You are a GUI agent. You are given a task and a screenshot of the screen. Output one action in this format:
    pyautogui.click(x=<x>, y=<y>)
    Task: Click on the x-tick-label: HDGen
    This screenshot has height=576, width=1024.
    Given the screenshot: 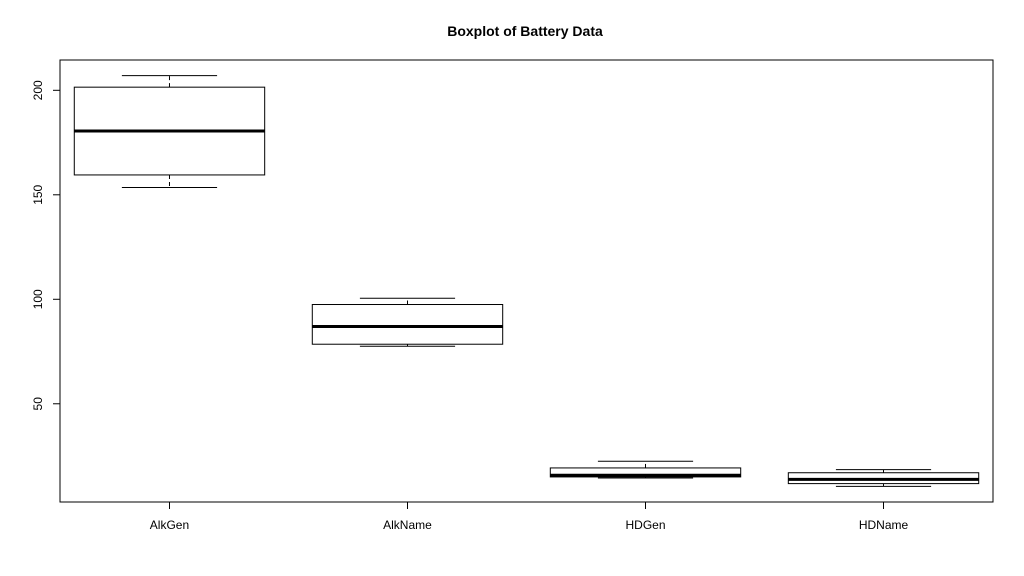 What is the action you would take?
    pyautogui.click(x=645, y=525)
    